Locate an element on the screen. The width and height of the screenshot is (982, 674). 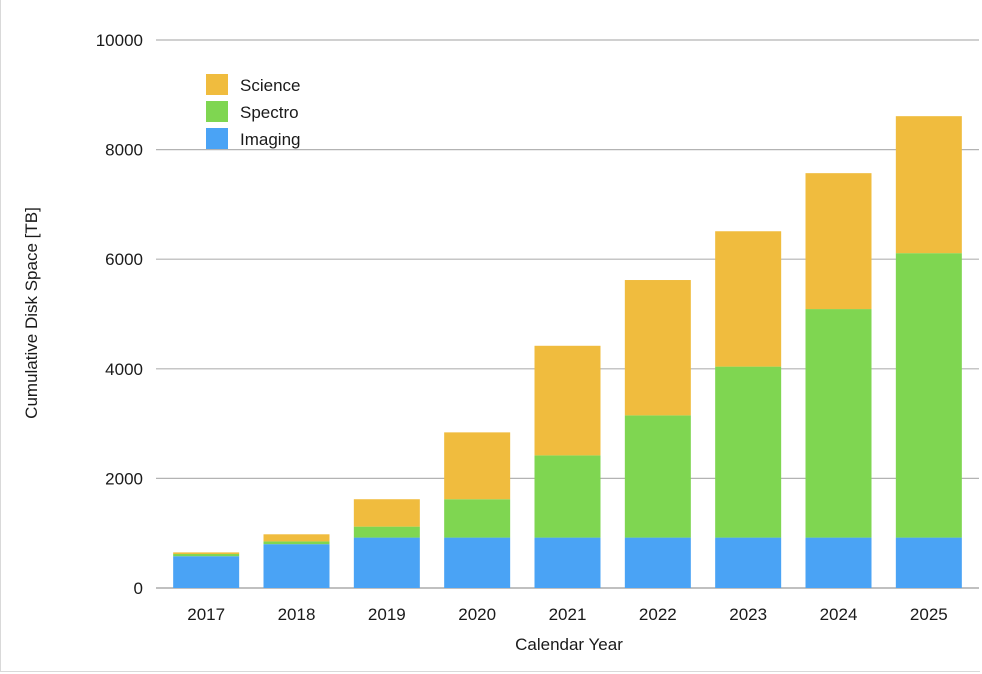
bar-spectro-2018 is located at coordinates (296, 543).